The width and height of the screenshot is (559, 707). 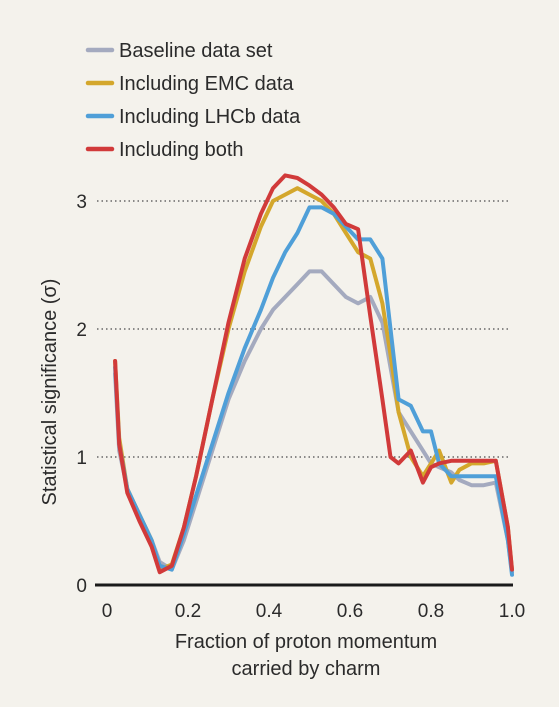 I want to click on x-axis-title-line-2: carried by charm, so click(x=306, y=669).